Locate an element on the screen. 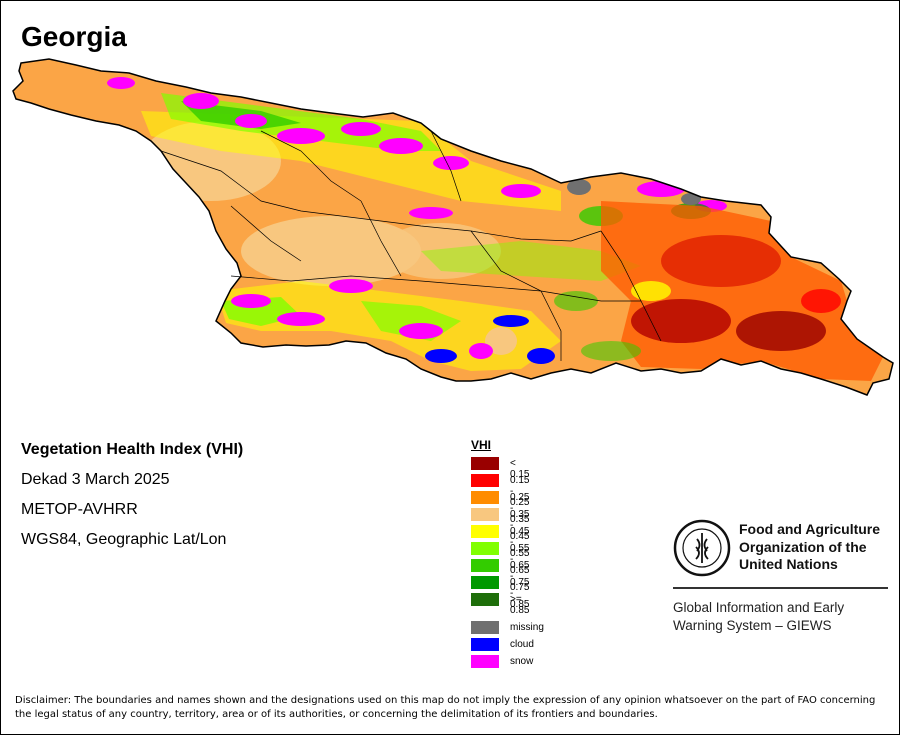  legend-item-cloud: cloud is located at coordinates (502, 644).